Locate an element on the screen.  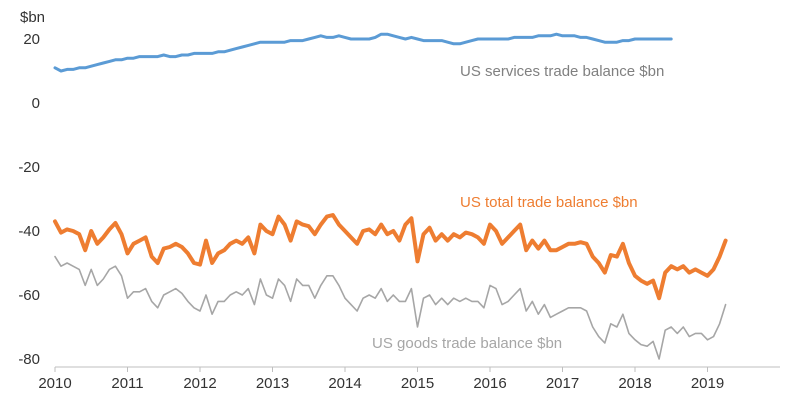
services-trade-balance-line is located at coordinates (363, 52).